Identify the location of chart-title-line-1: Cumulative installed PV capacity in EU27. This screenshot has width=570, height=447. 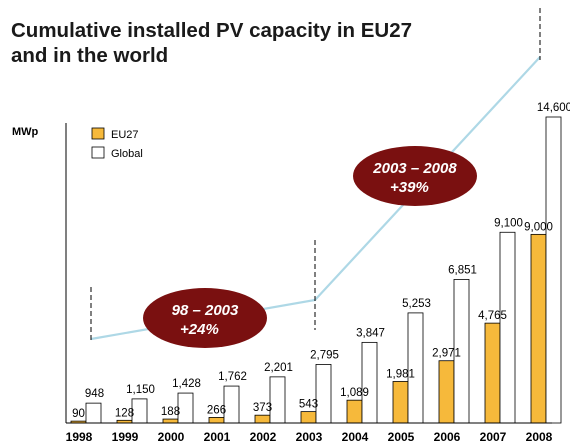
(212, 30).